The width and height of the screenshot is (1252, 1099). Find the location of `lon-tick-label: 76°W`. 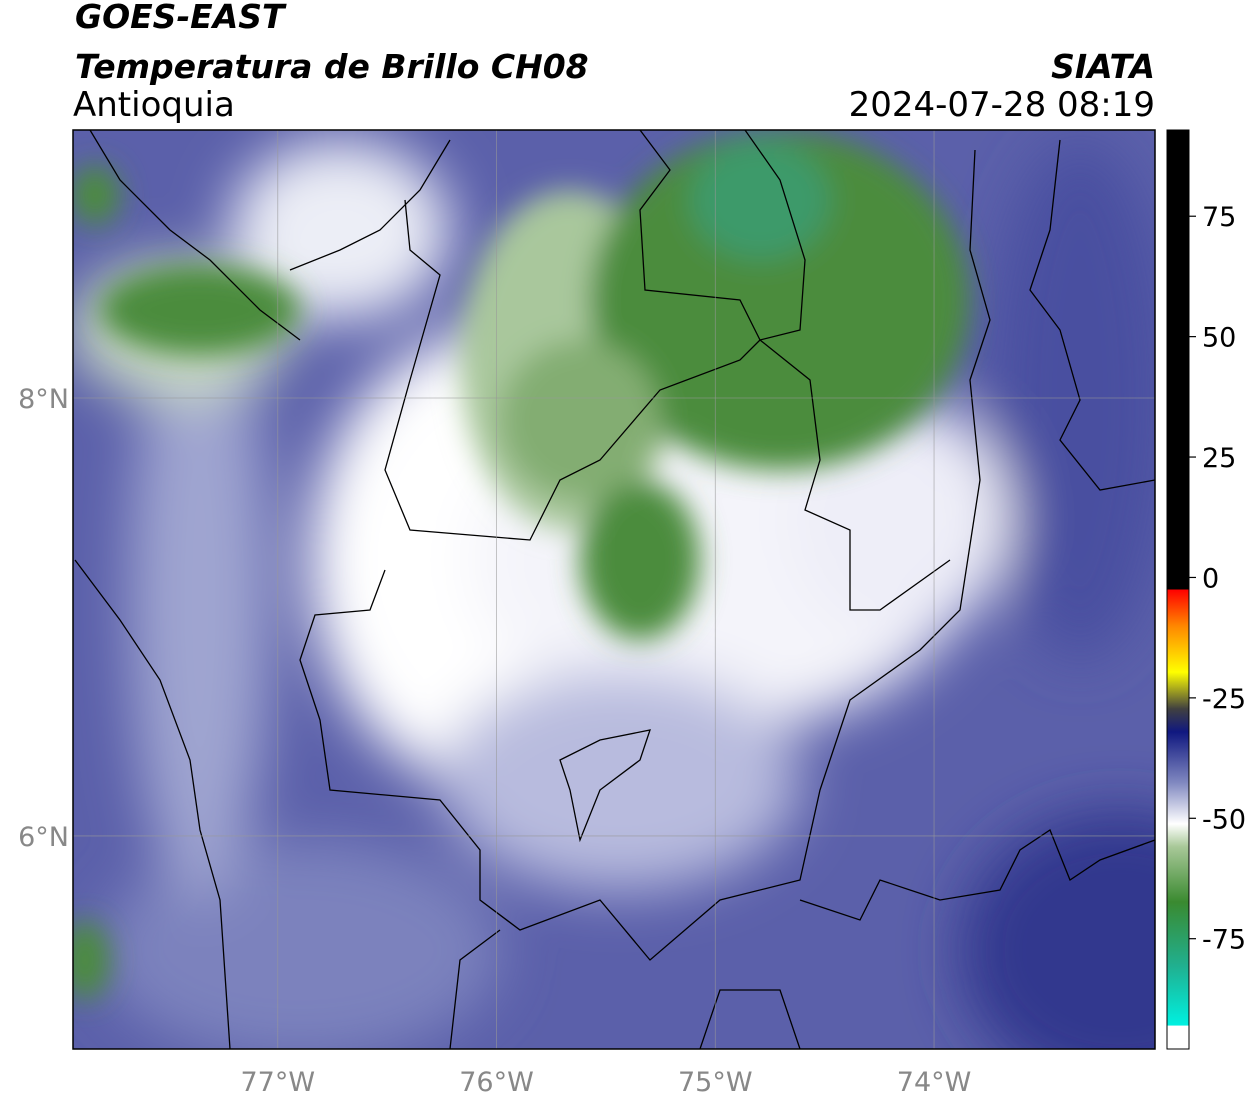

lon-tick-label: 76°W is located at coordinates (496, 1082).